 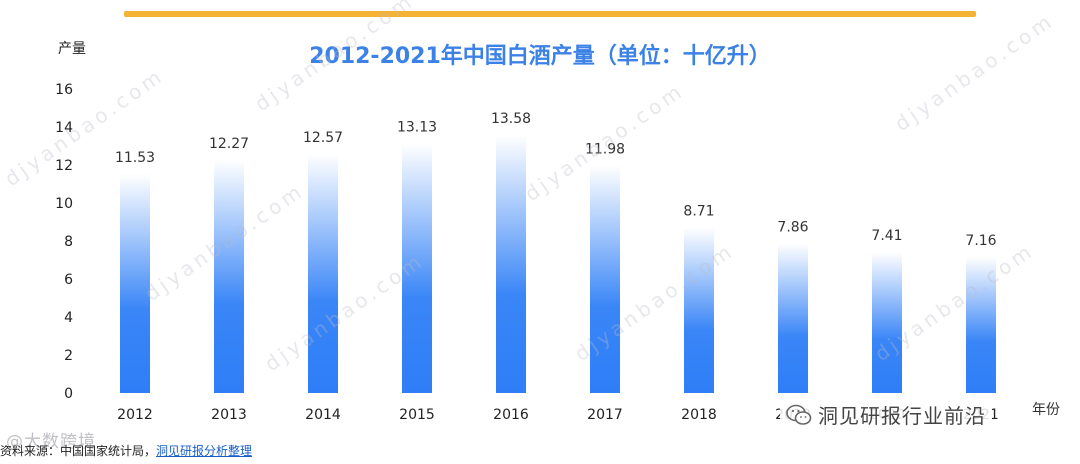 What do you see at coordinates (68, 394) in the screenshot?
I see `y-tick-label: 0` at bounding box center [68, 394].